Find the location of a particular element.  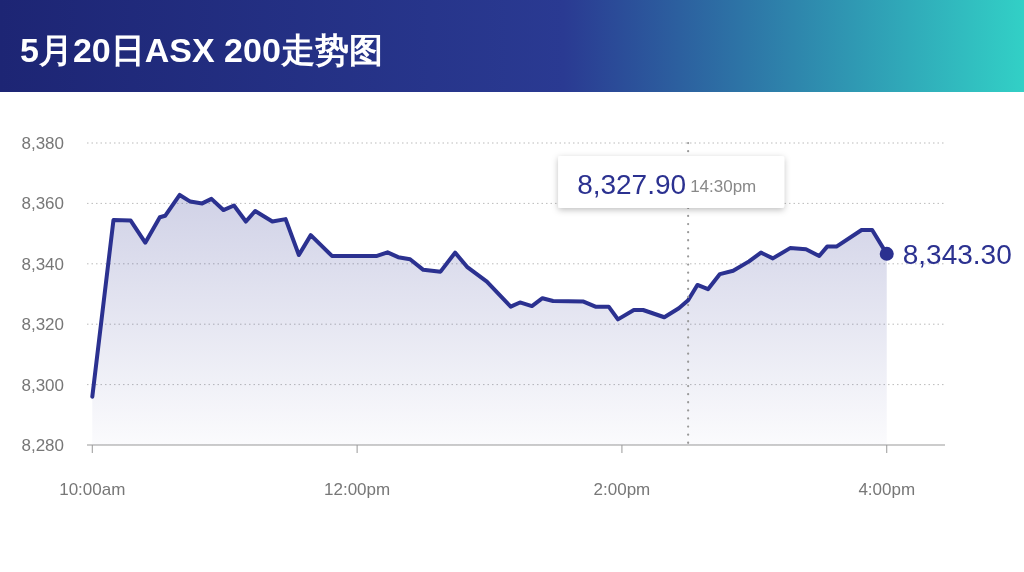

y-tick-label: 8,280 is located at coordinates (42, 445).